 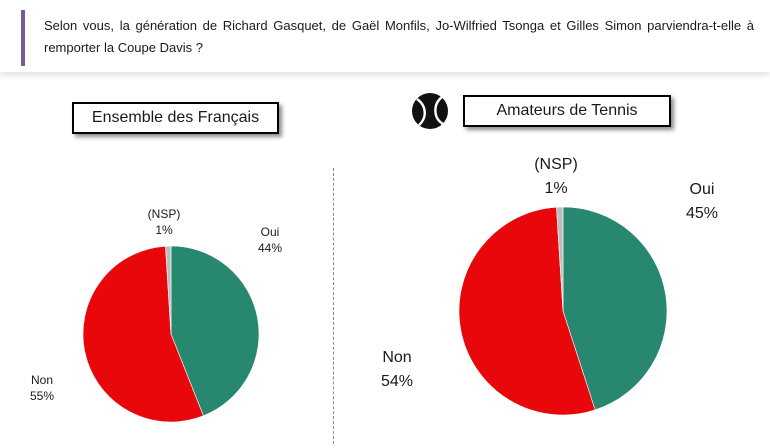 What do you see at coordinates (215, 331) in the screenshot?
I see `pie-slice-oui-ensemble` at bounding box center [215, 331].